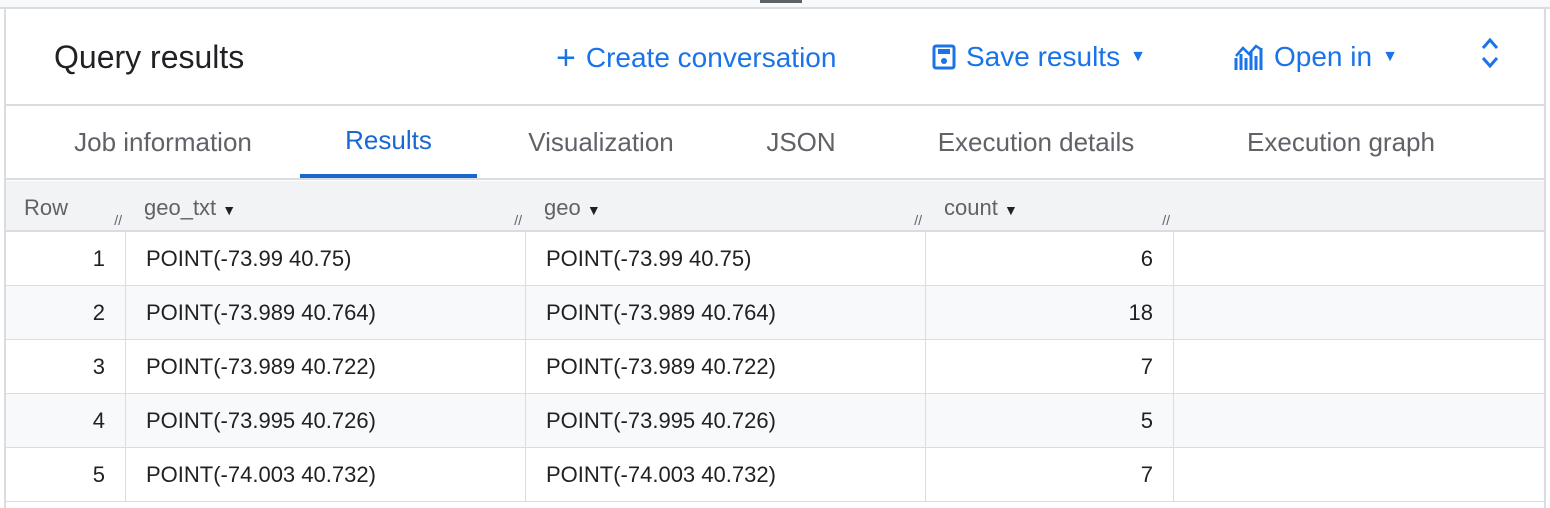 Image resolution: width=1550 pixels, height=508 pixels. I want to click on unfold-icon, so click(1490, 53).